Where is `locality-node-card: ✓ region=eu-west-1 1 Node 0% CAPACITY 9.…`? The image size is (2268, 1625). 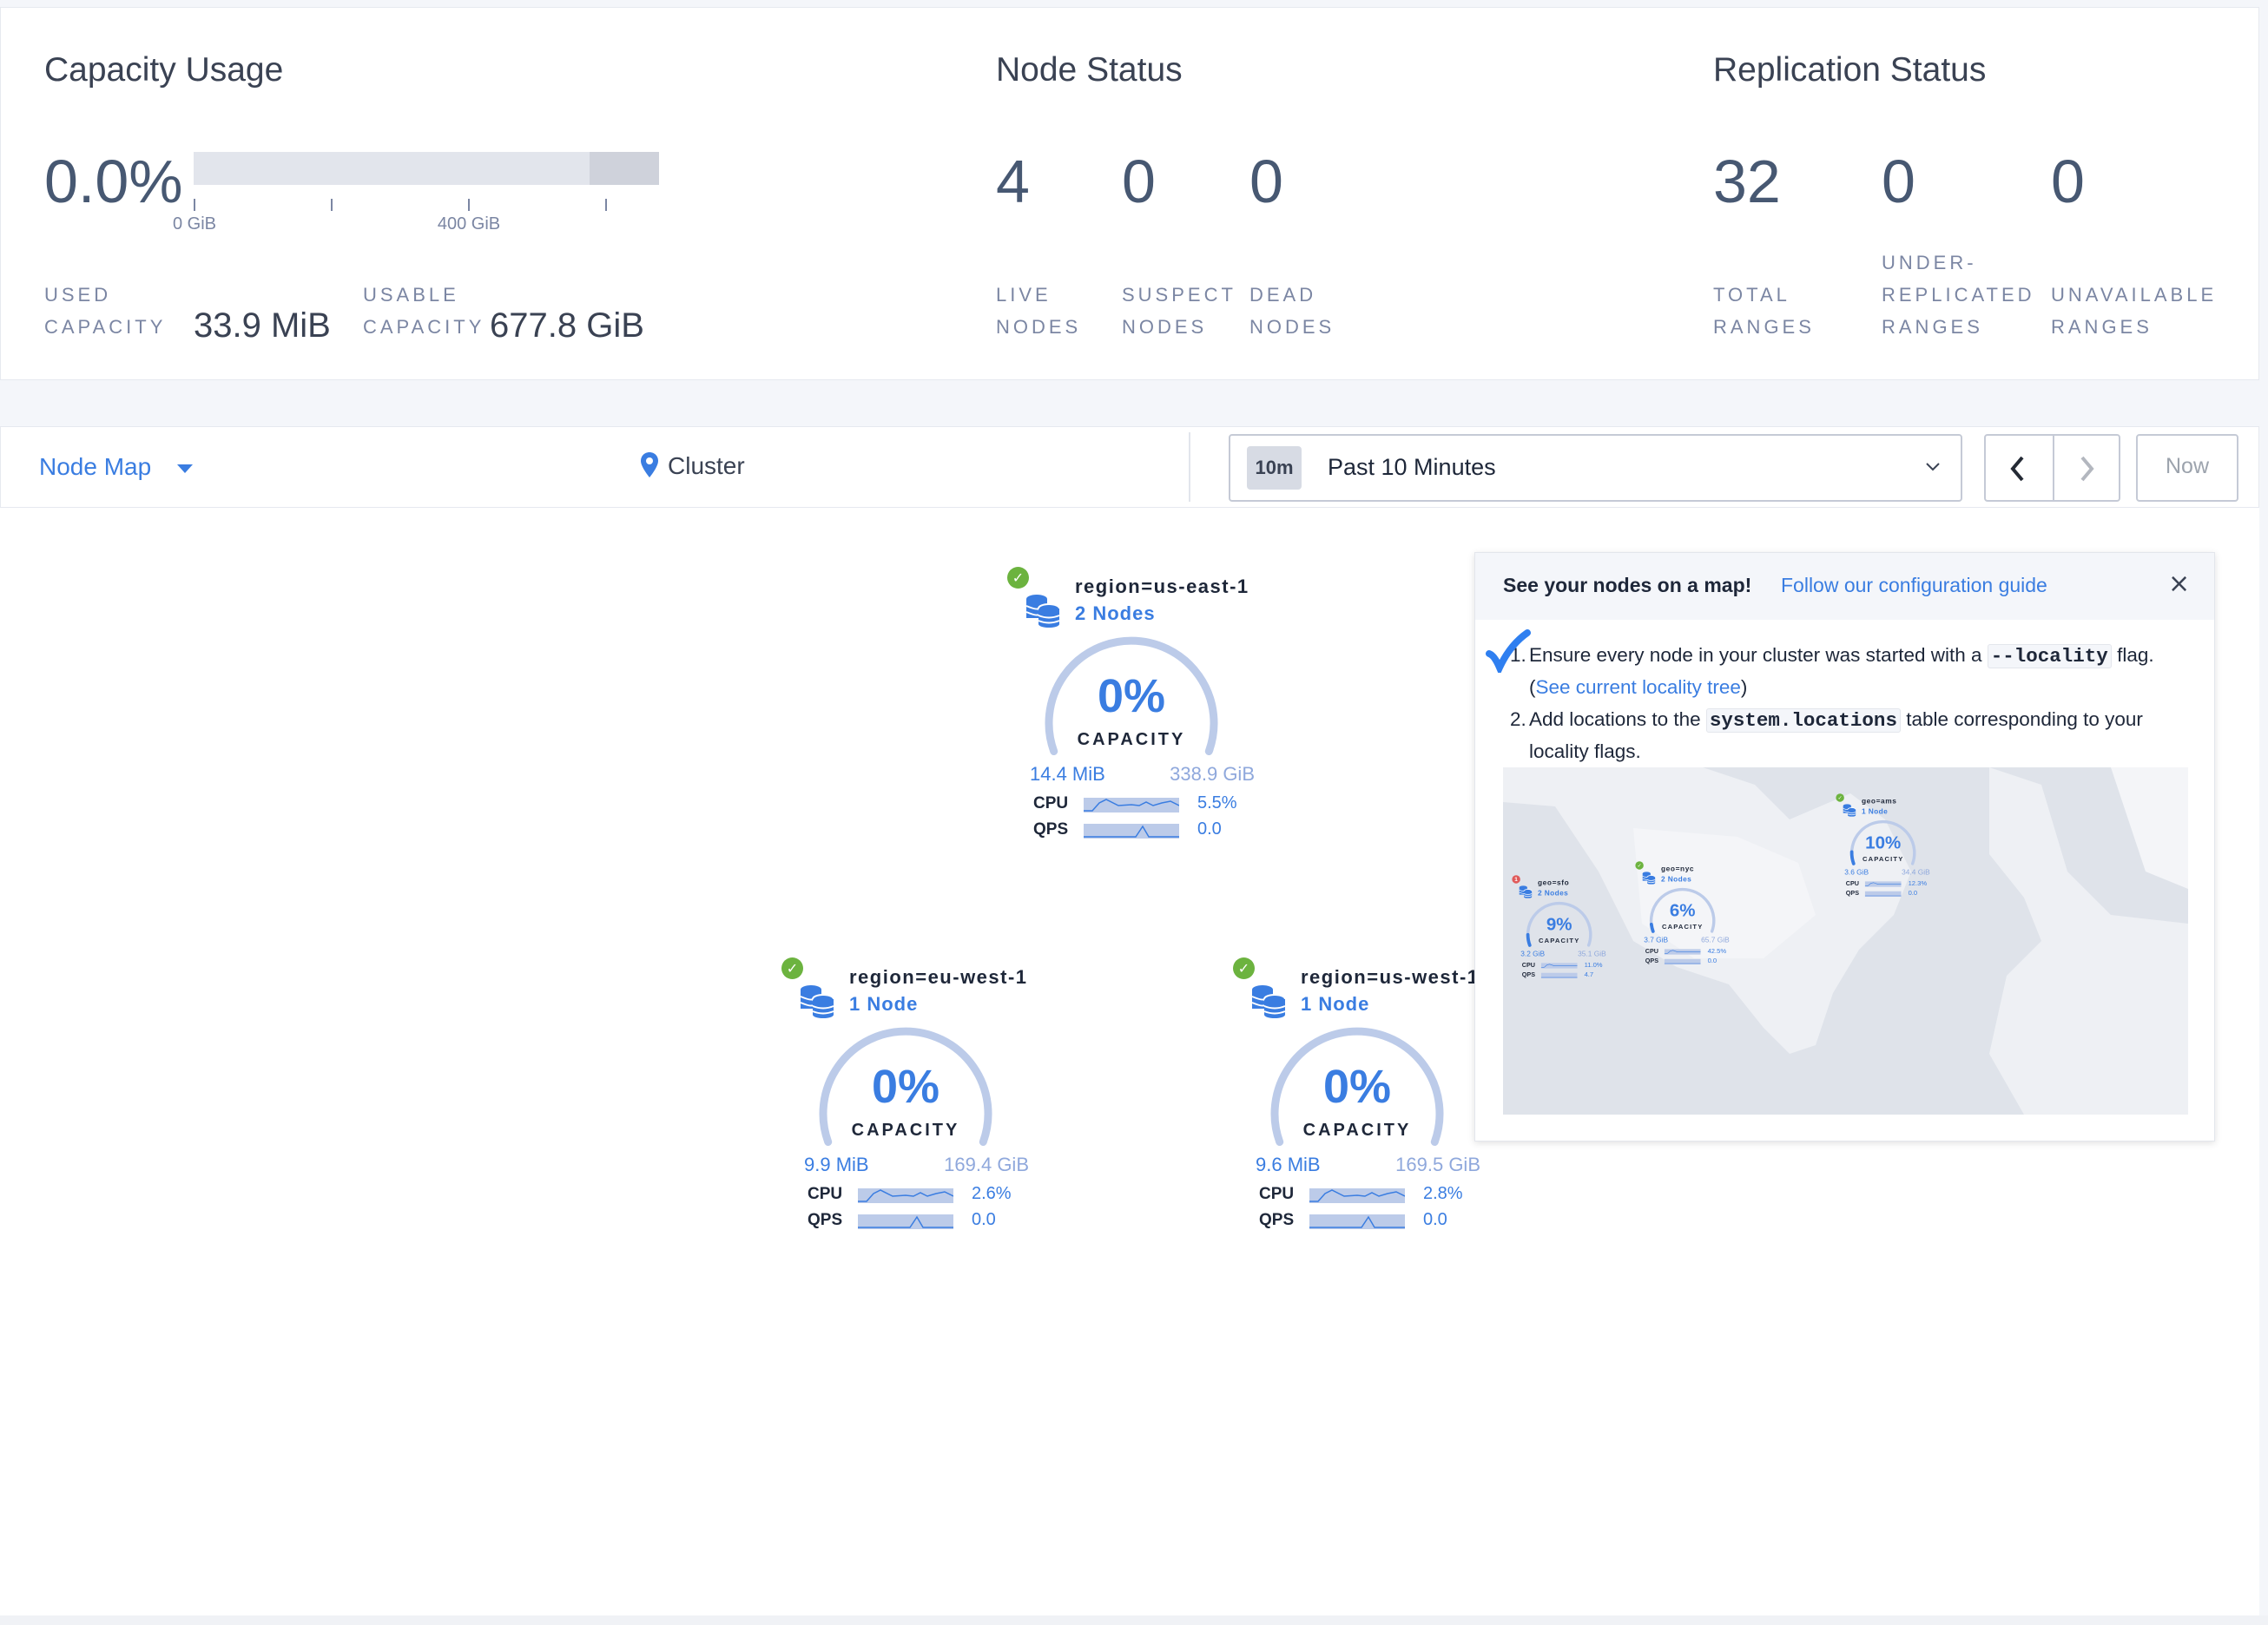
locality-node-card: ✓ region=eu-west-1 1 Node 0% CAPACITY 9.… is located at coordinates (905, 1093).